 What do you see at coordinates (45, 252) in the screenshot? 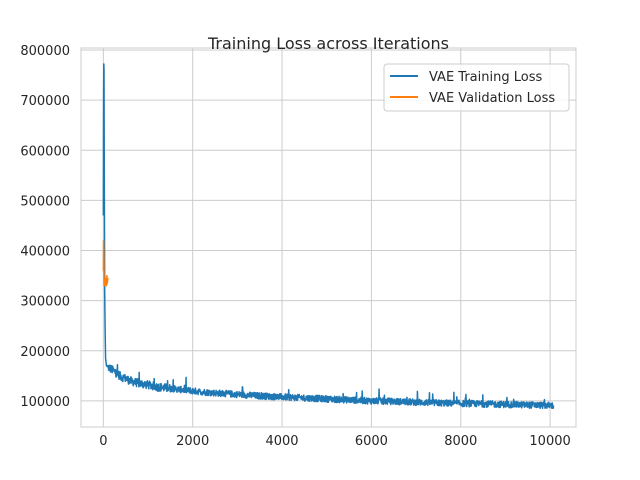
I see `y-tick-label: 400000` at bounding box center [45, 252].